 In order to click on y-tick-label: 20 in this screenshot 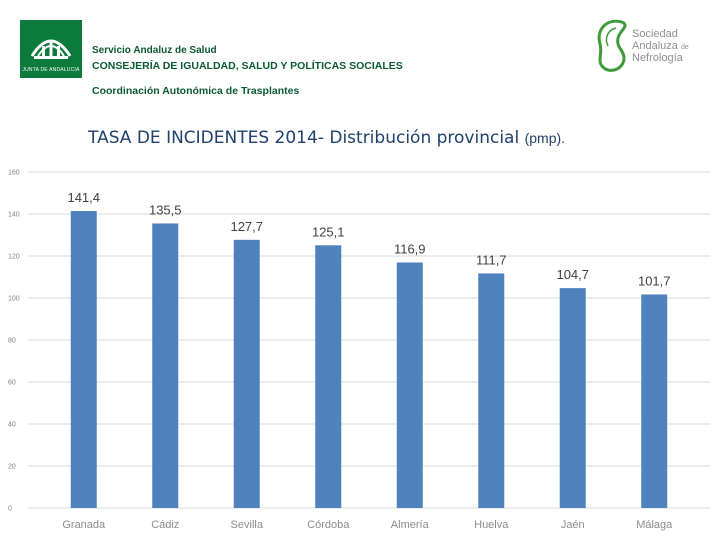, I will do `click(12, 467)`.